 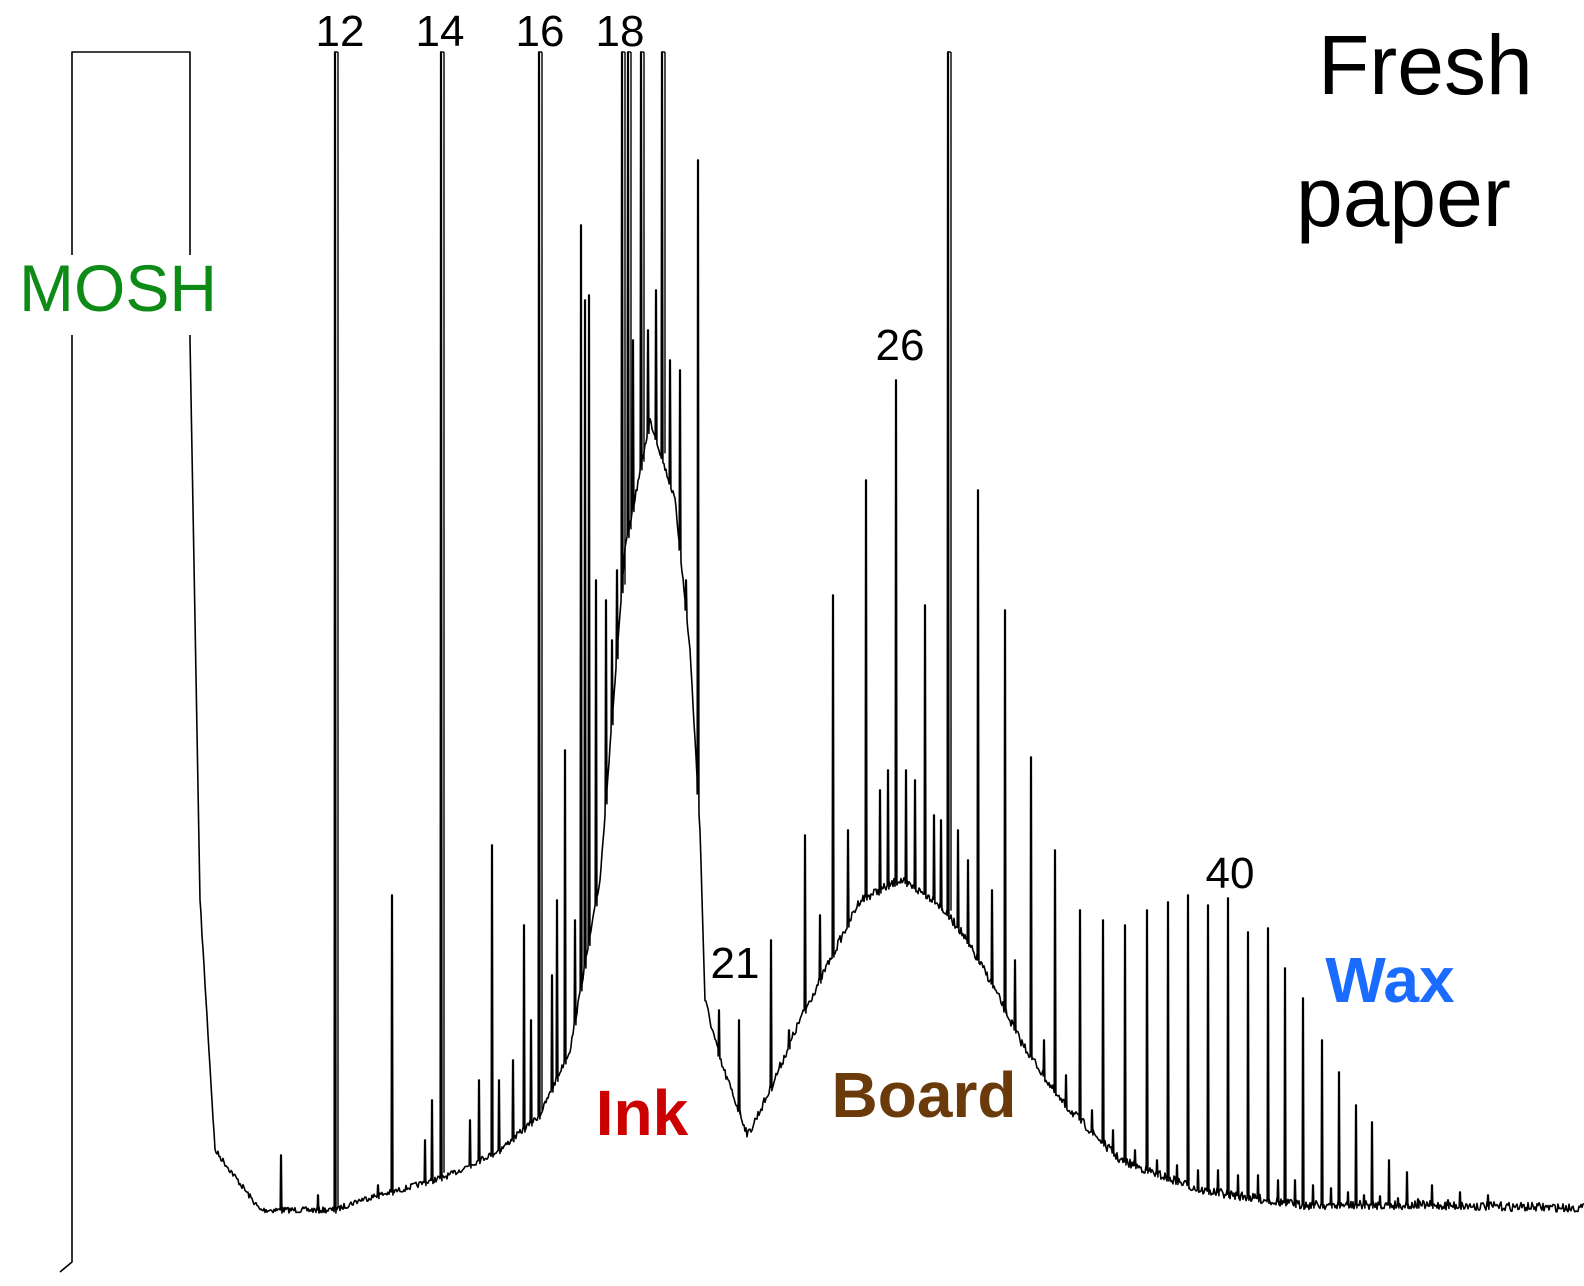 What do you see at coordinates (1425, 65) in the screenshot?
I see `chart-title-line-1: Fresh` at bounding box center [1425, 65].